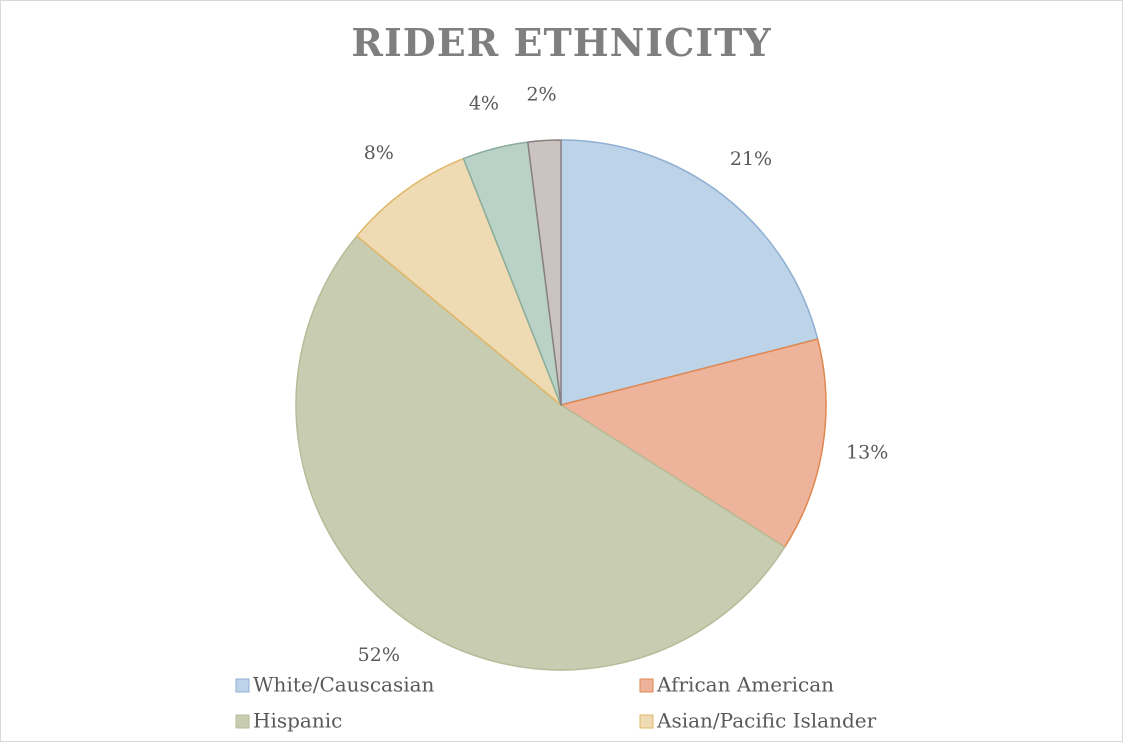 Image resolution: width=1123 pixels, height=742 pixels. I want to click on chart-title: RIDER ETHNICITY, so click(561, 42).